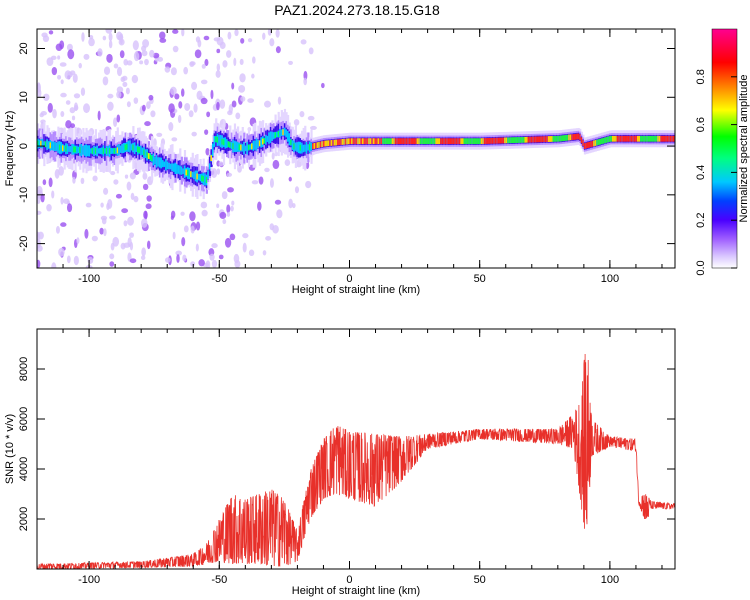 The width and height of the screenshot is (750, 600). I want to click on top-x-axis-label: Height of straight line (km), so click(356, 290).